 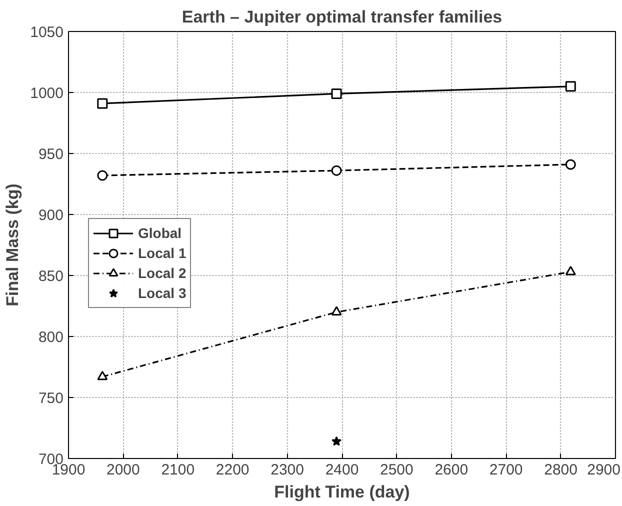 I want to click on x-tick-label: 2200, so click(x=233, y=470).